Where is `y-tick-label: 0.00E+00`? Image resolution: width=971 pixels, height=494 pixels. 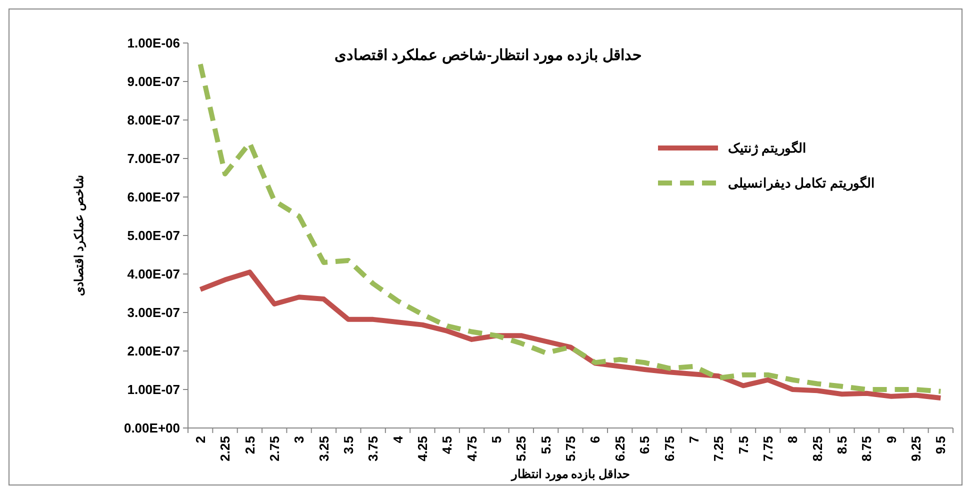
y-tick-label: 0.00E+00 is located at coordinates (152, 428).